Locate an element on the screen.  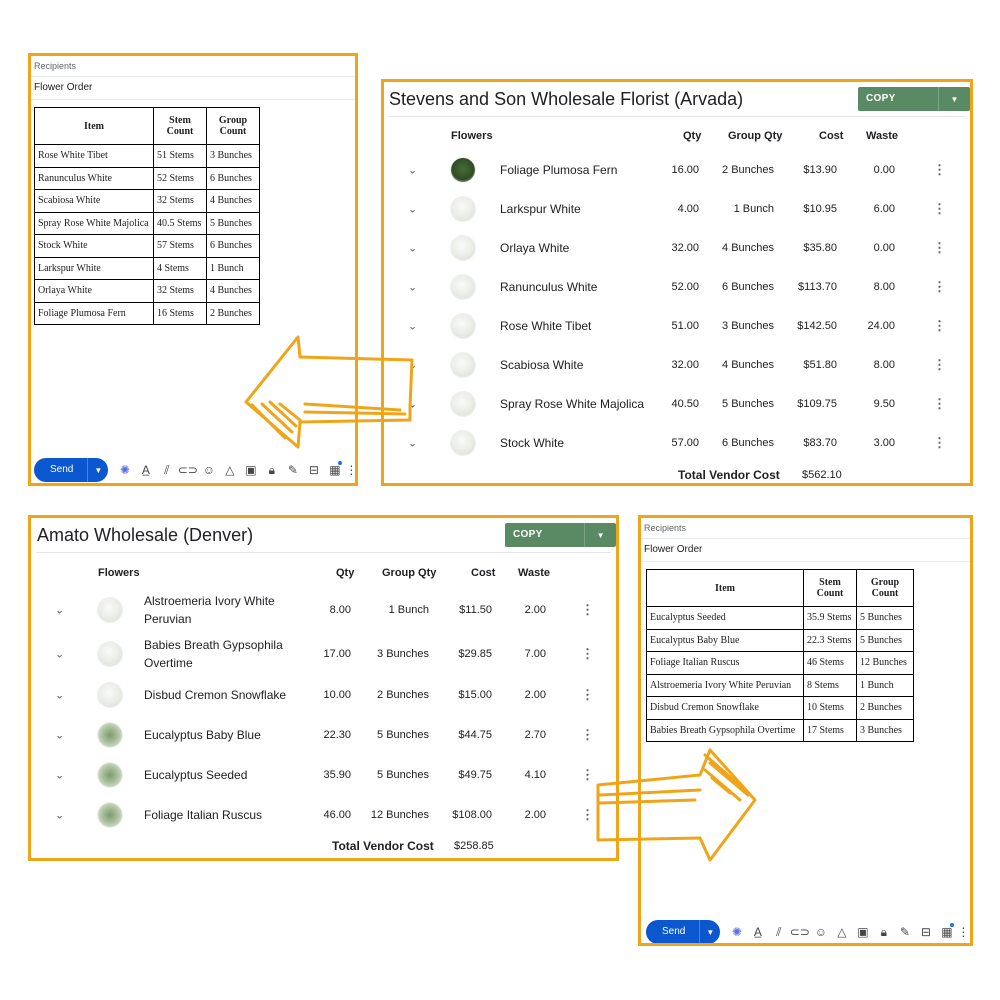
group-qty-value: 12 Bunches is located at coordinates (399, 814).